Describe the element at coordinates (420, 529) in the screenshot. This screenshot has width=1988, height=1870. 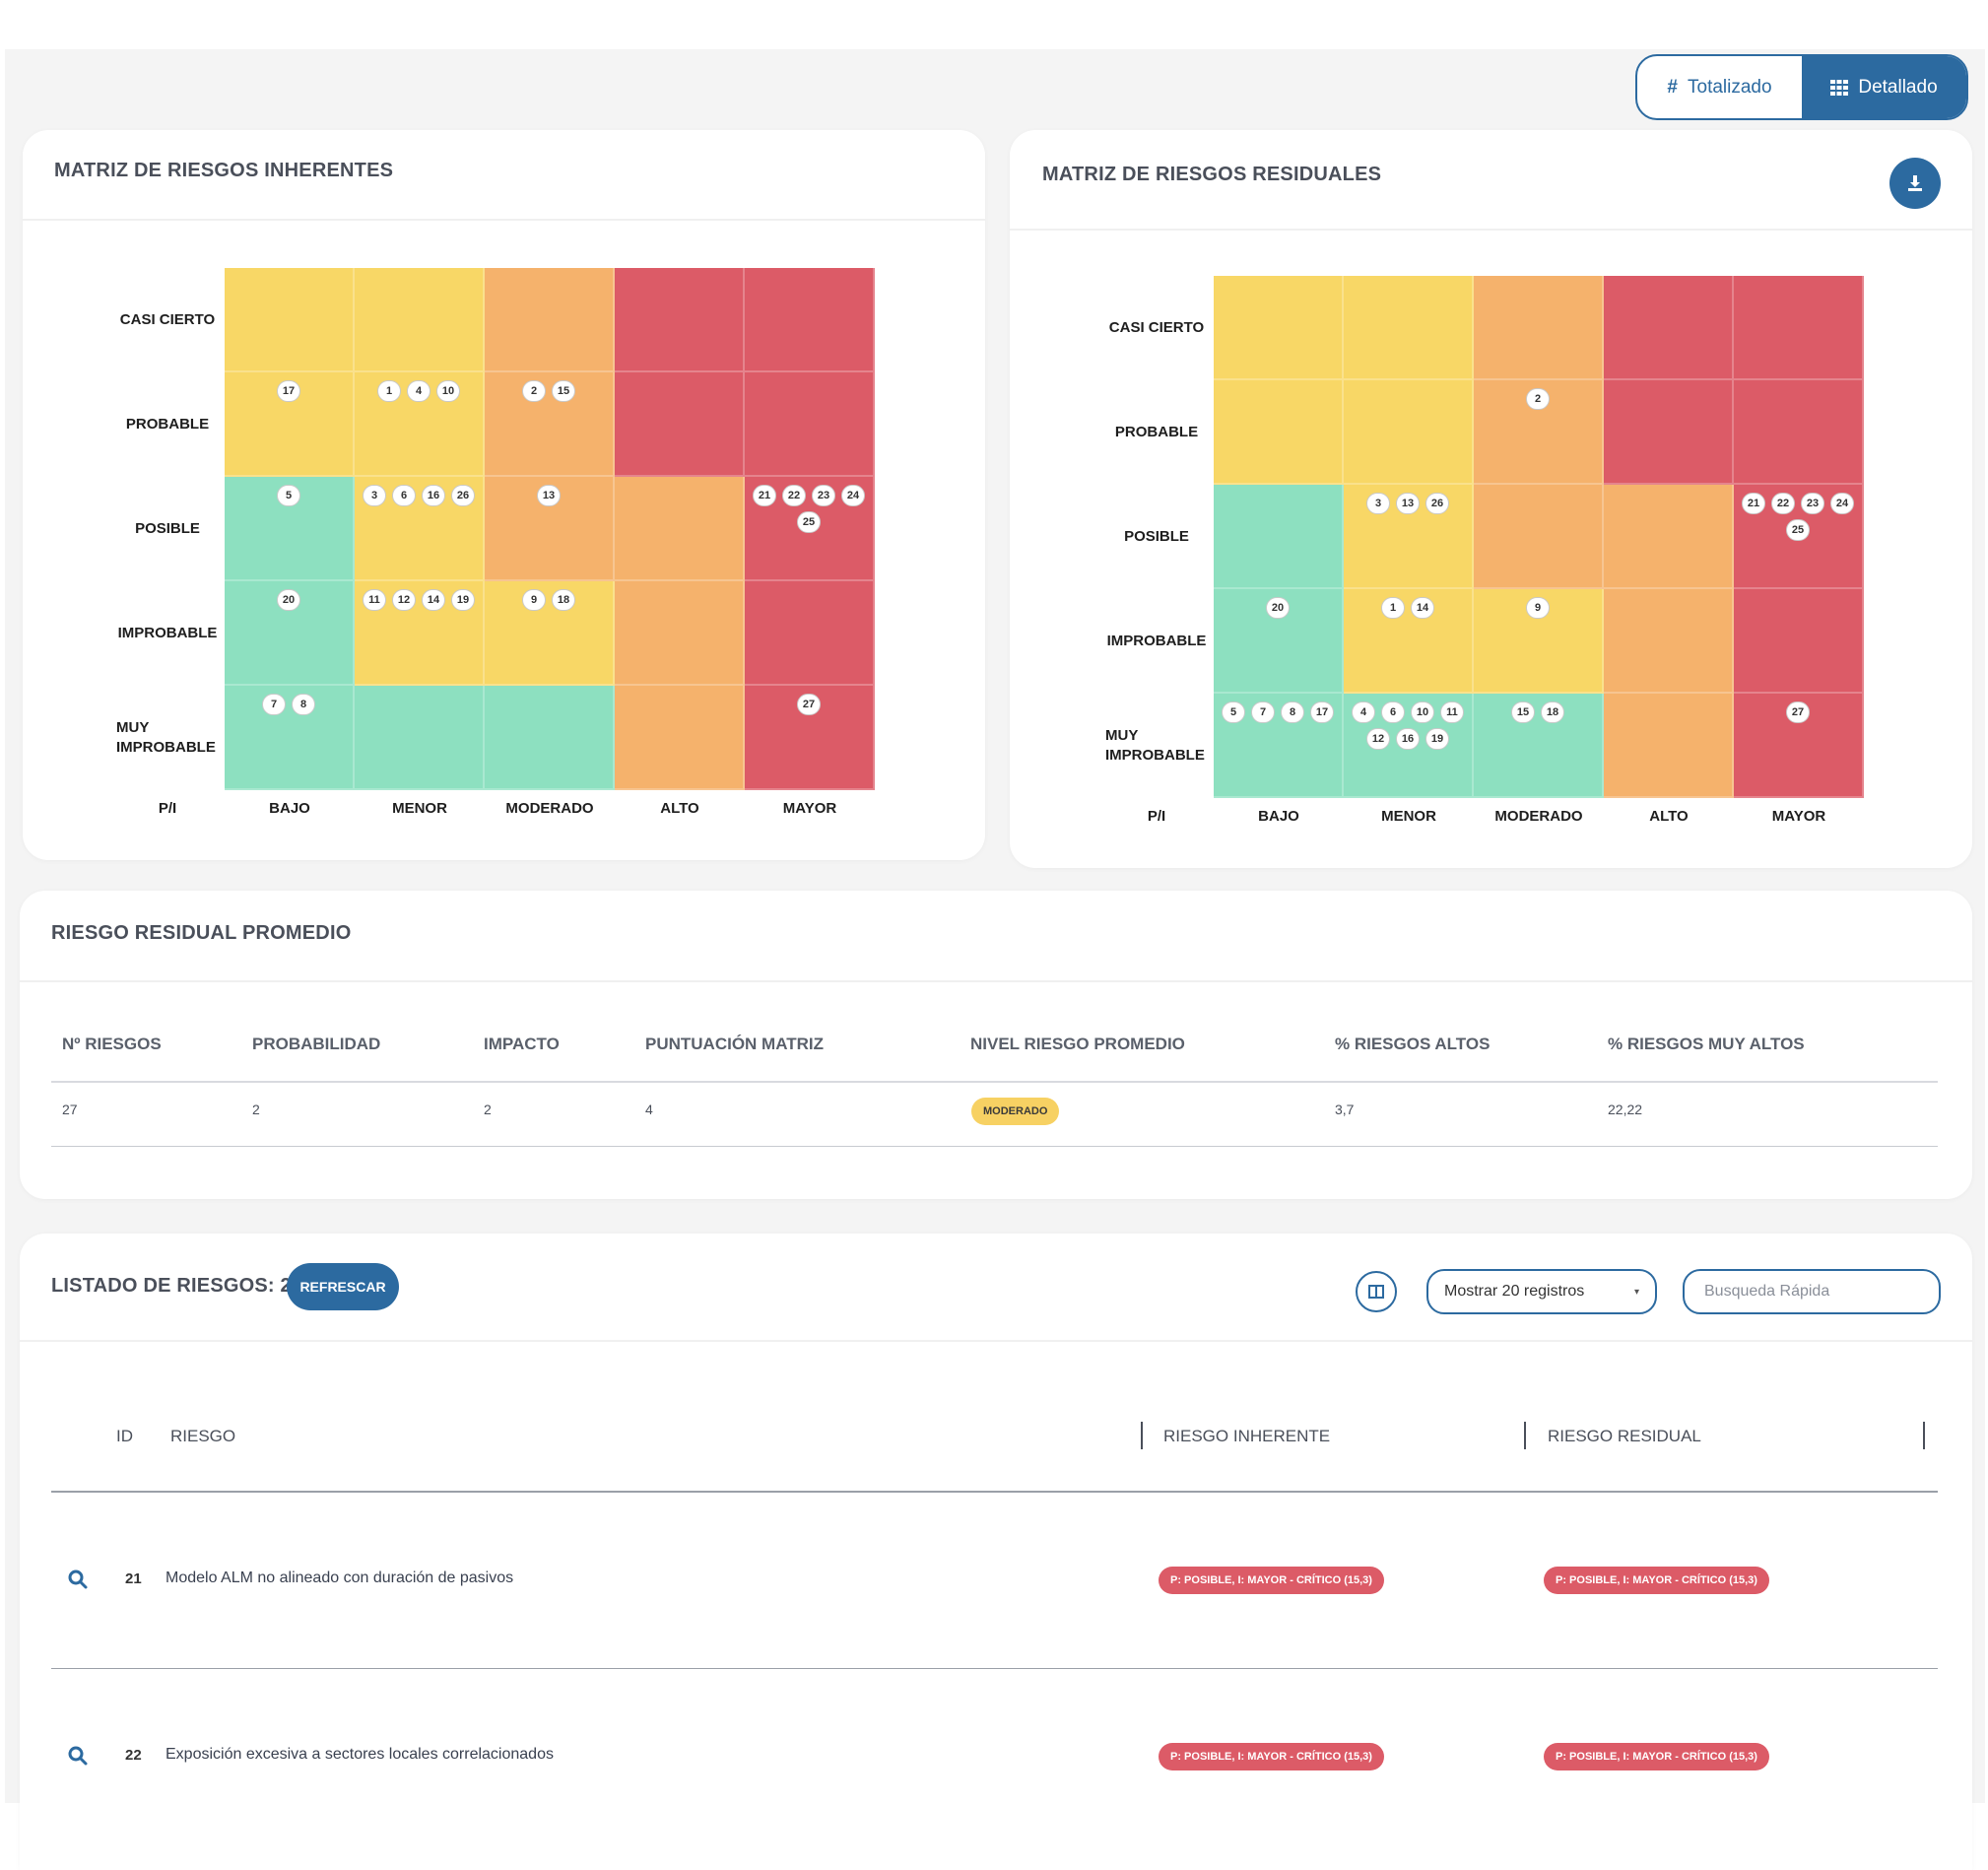
I see `matrix-cell: 3 6 16 26` at that location.